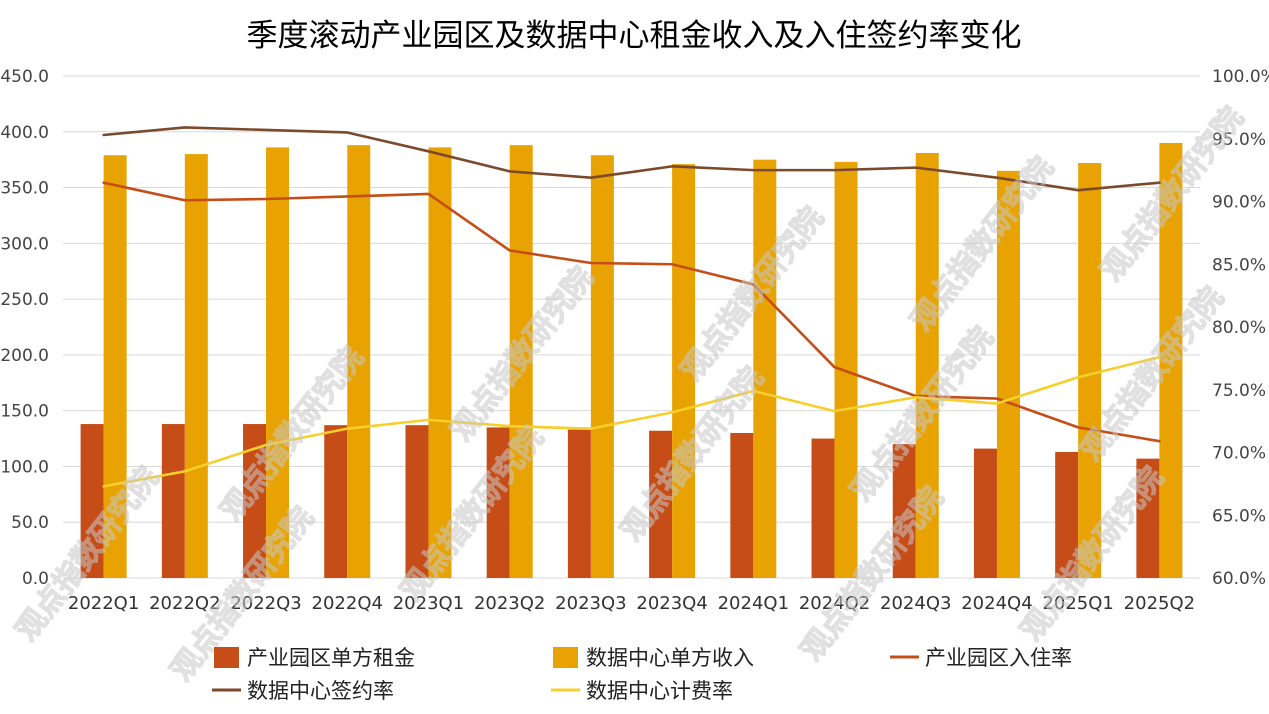 The image size is (1269, 714). What do you see at coordinates (347, 603) in the screenshot?
I see `category-label: 2022Q4` at bounding box center [347, 603].